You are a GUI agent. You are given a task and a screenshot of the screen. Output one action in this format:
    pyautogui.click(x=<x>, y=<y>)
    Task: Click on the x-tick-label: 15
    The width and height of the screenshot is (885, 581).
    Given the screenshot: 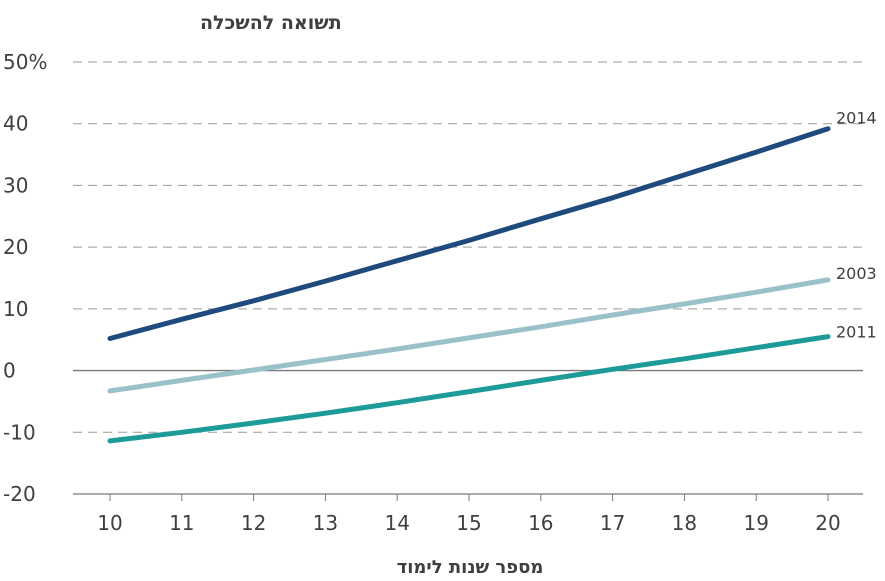 What is the action you would take?
    pyautogui.click(x=468, y=523)
    